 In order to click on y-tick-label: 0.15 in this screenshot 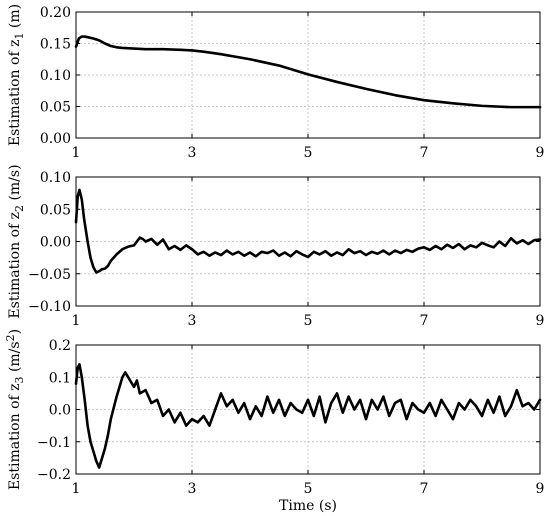, I will do `click(55, 45)`.